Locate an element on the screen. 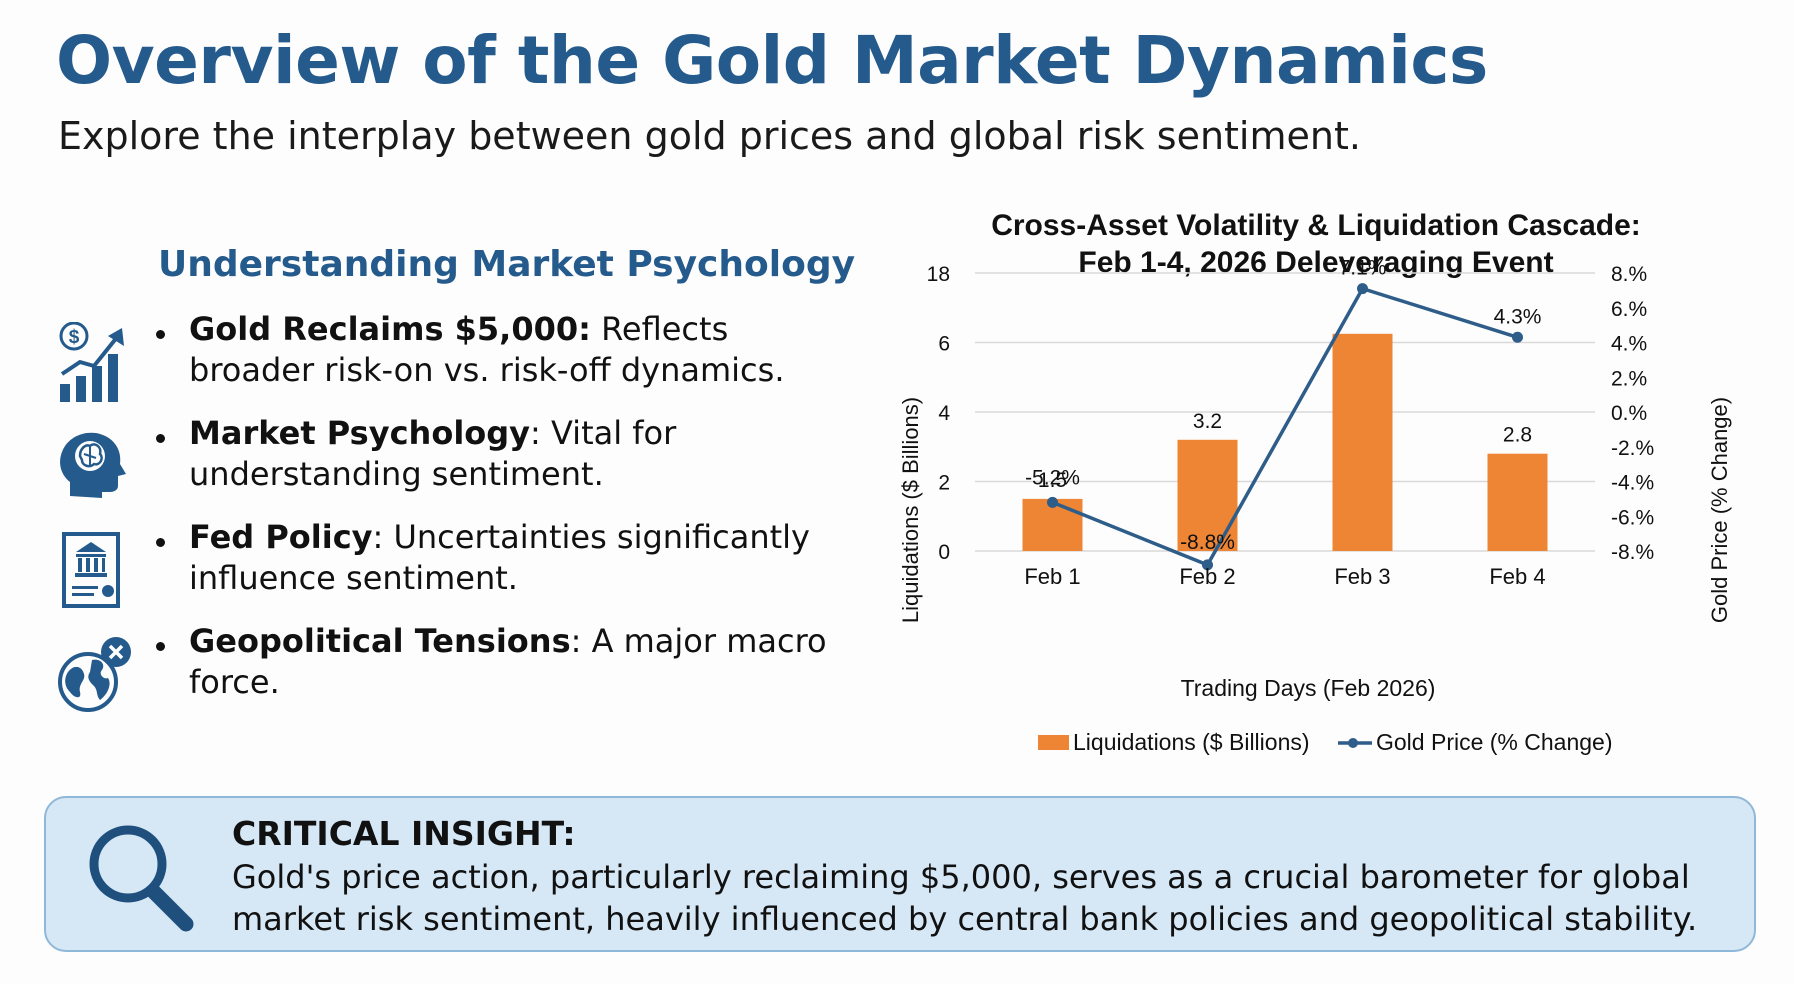 Image resolution: width=1794 pixels, height=984 pixels. bullet-bold: Fed Policy is located at coordinates (281, 537).